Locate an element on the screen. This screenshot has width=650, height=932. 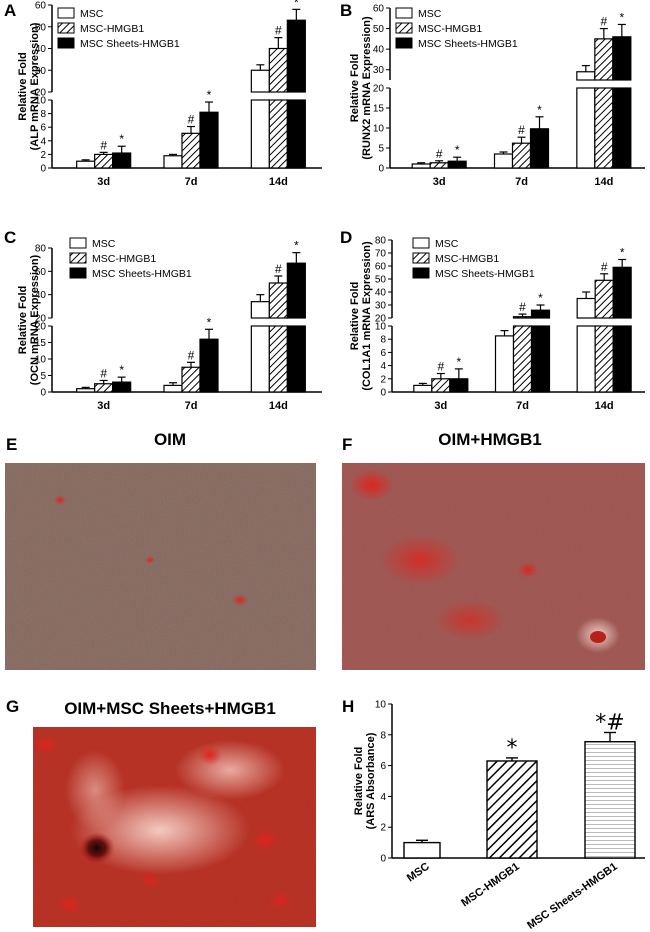
x-category-label: 14d is located at coordinates (278, 182).